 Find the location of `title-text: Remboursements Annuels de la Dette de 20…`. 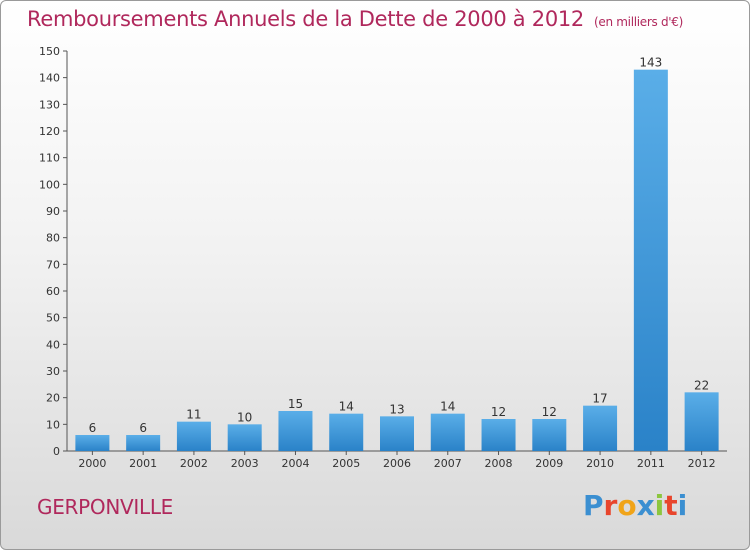

title-text: Remboursements Annuels de la Dette de 20… is located at coordinates (305, 19).